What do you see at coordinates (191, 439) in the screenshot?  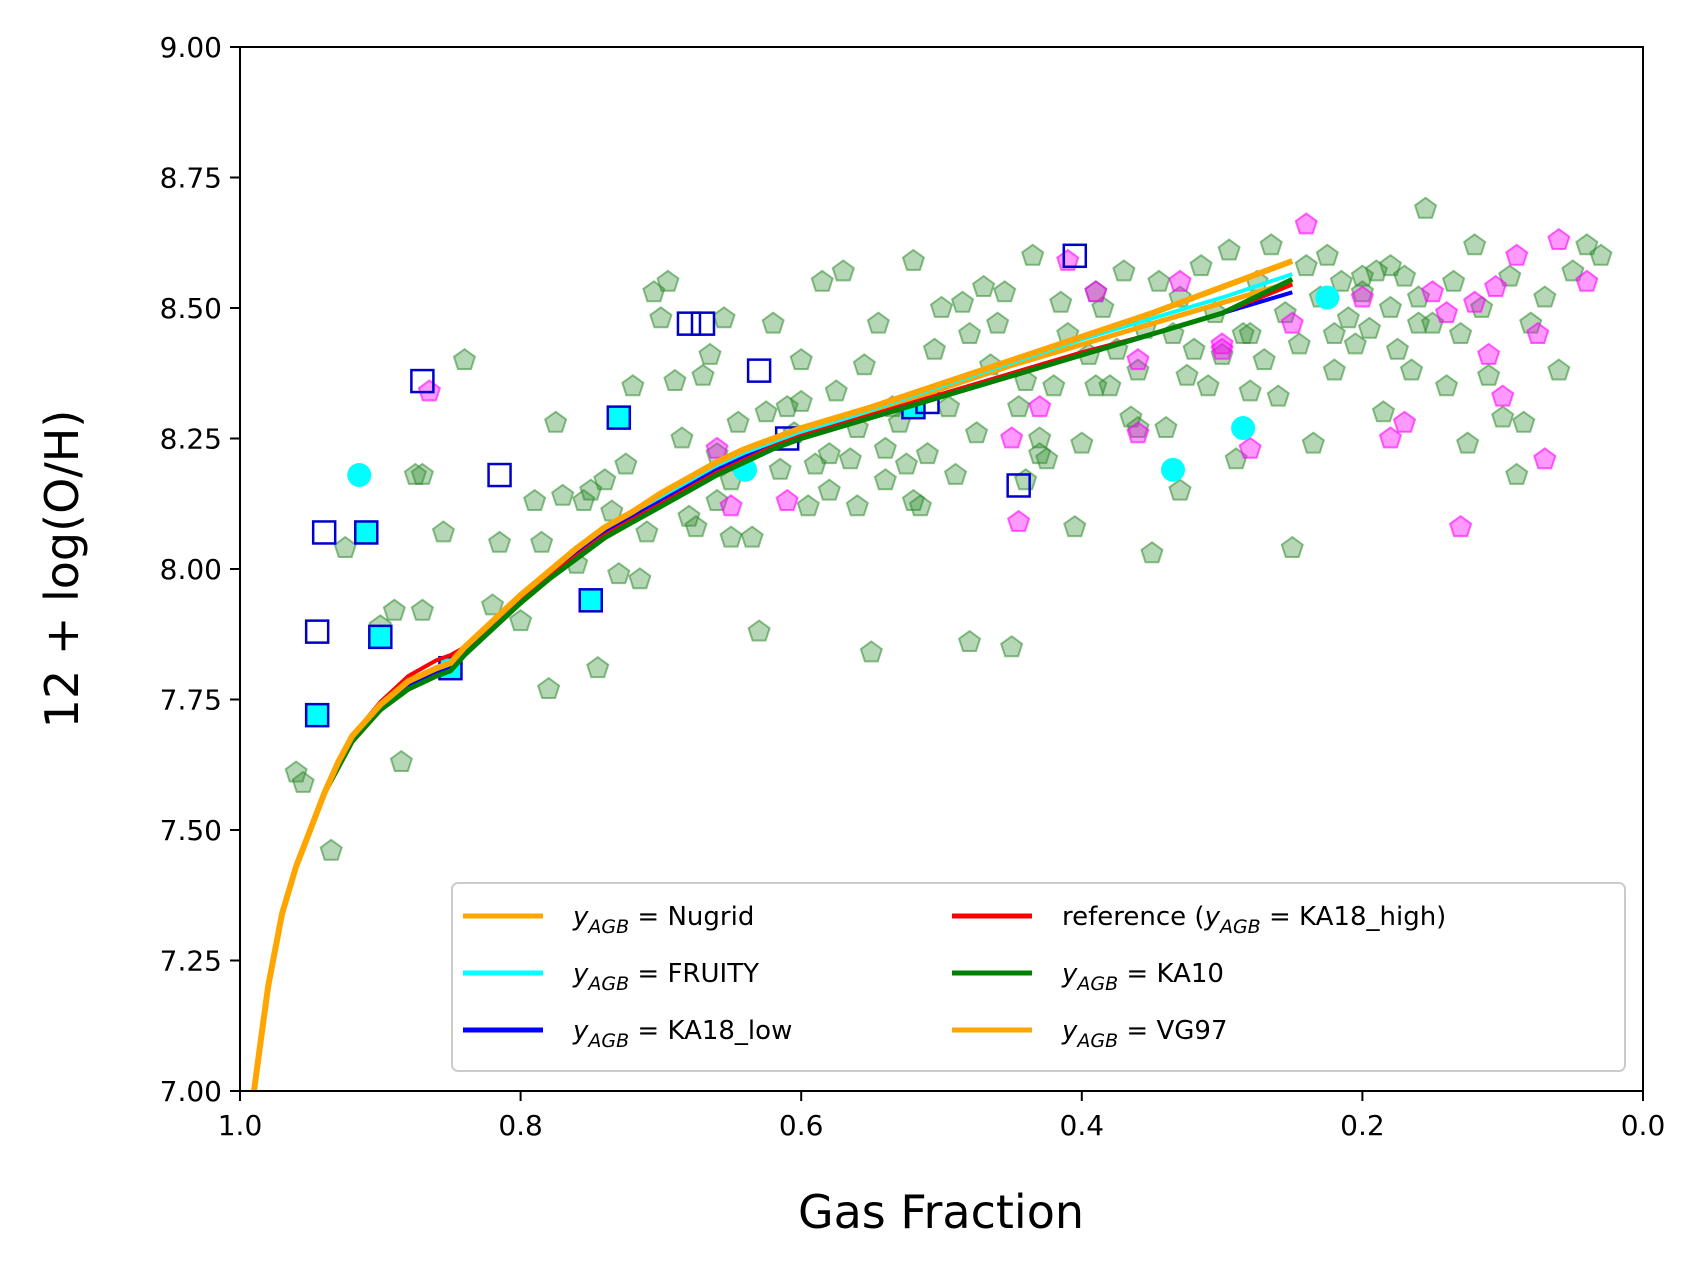 I see `y-tick-label: 8.25` at bounding box center [191, 439].